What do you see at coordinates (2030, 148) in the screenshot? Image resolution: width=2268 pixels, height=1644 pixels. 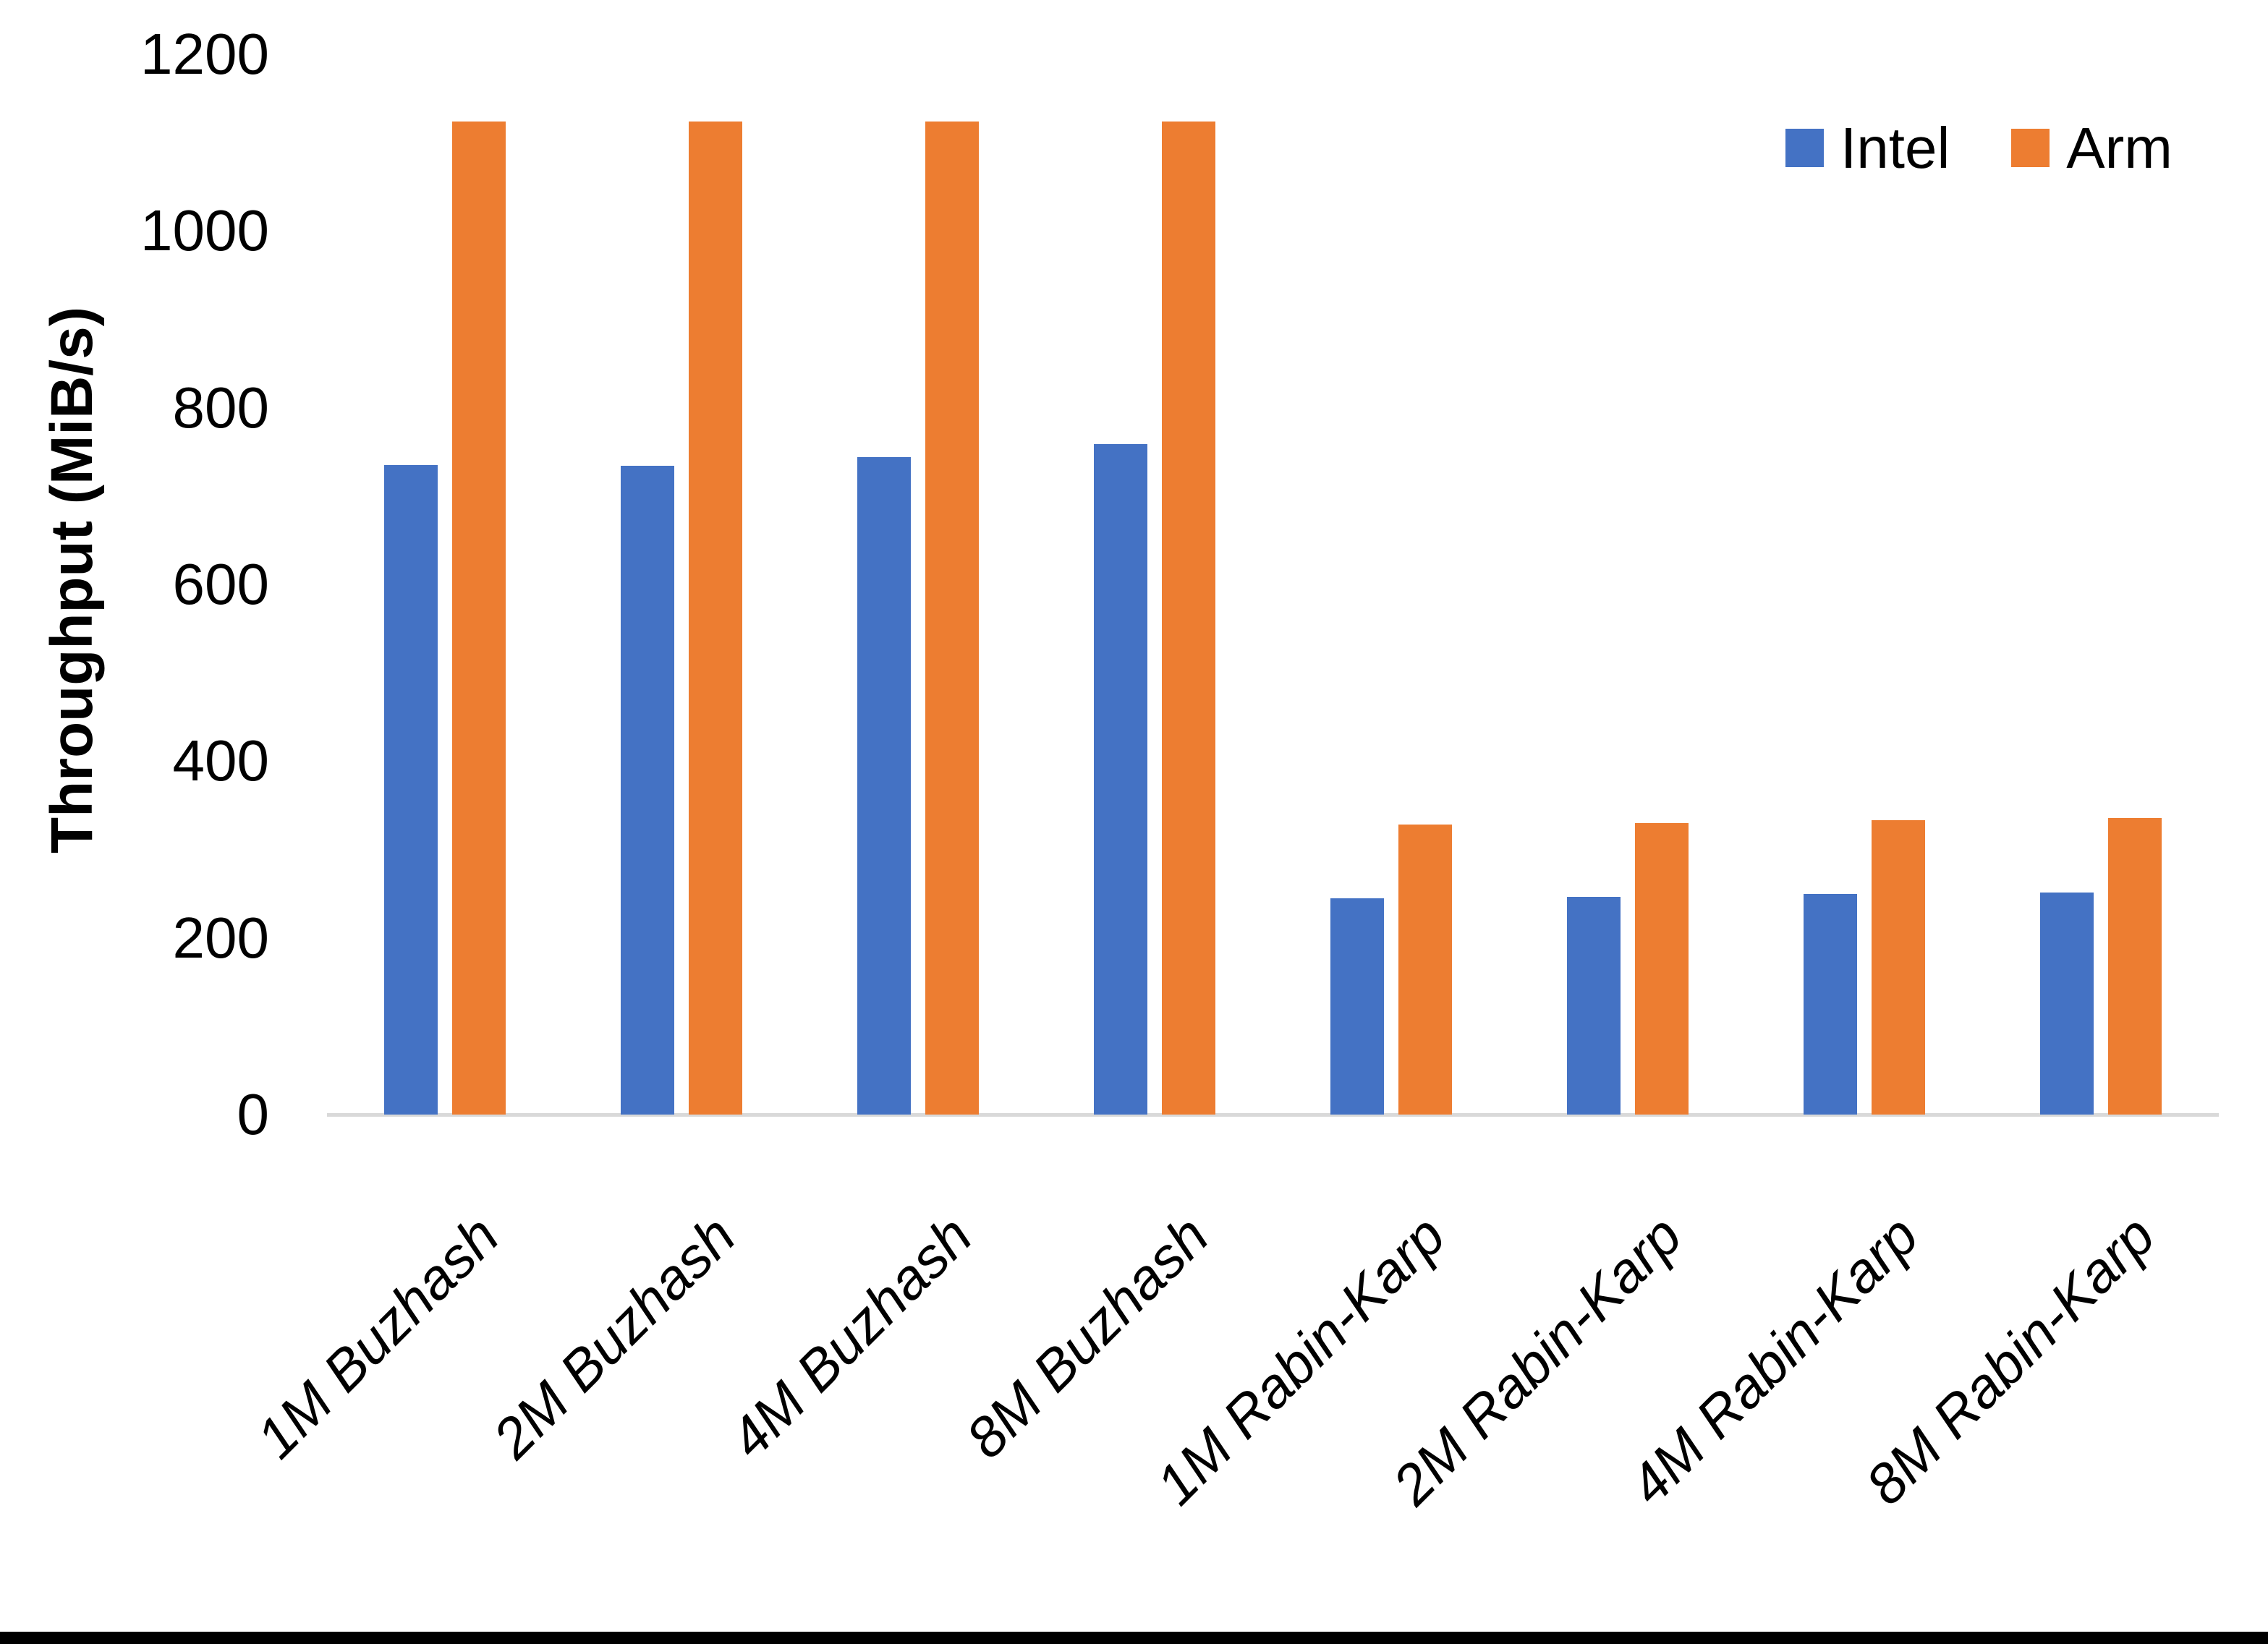 I see `legend-swatch-arm` at bounding box center [2030, 148].